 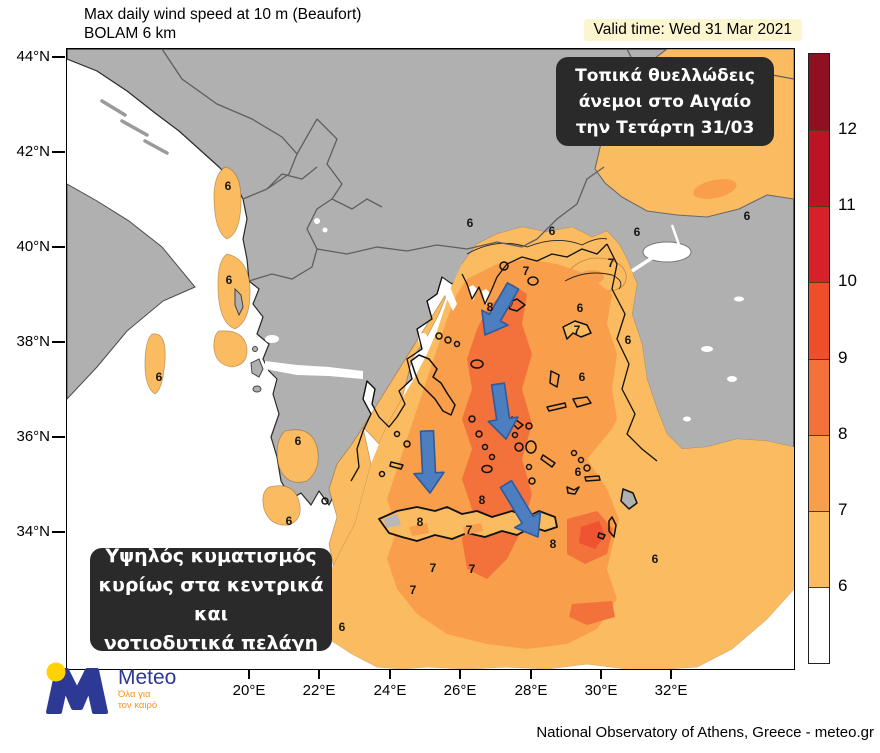 What do you see at coordinates (477, 364) in the screenshot?
I see `island-skyros` at bounding box center [477, 364].